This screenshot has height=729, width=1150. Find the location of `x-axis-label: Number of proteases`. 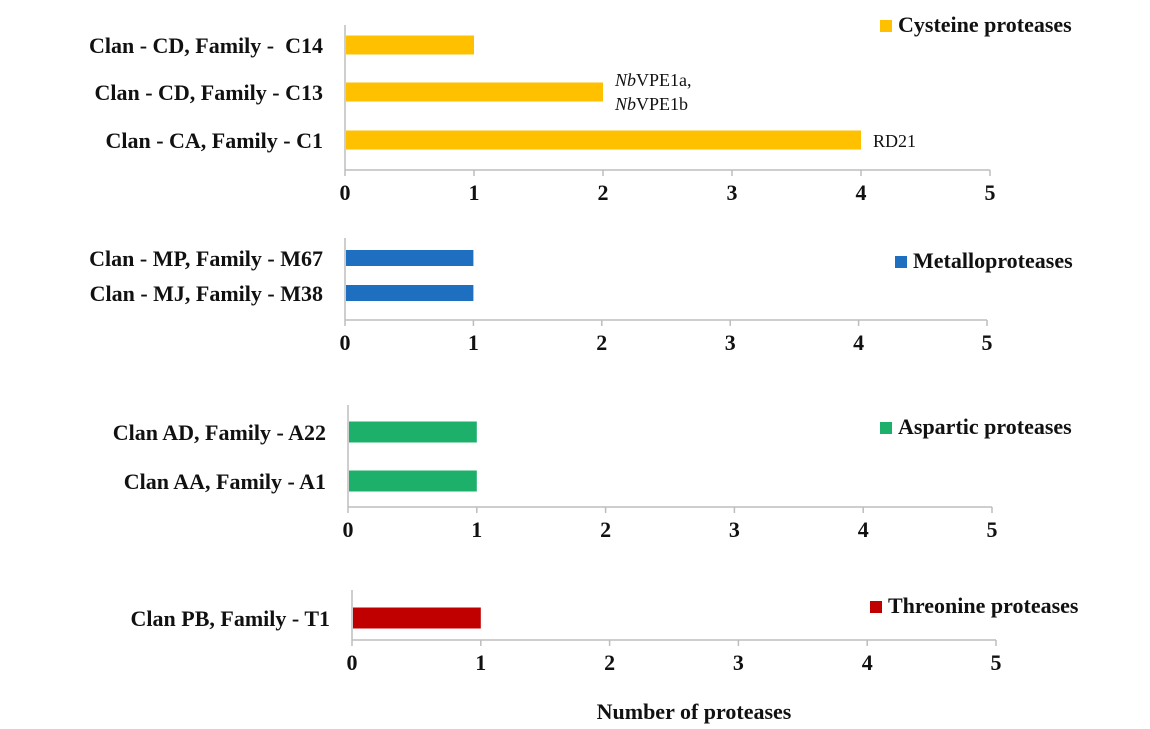

x-axis-label: Number of proteases is located at coordinates (694, 711).